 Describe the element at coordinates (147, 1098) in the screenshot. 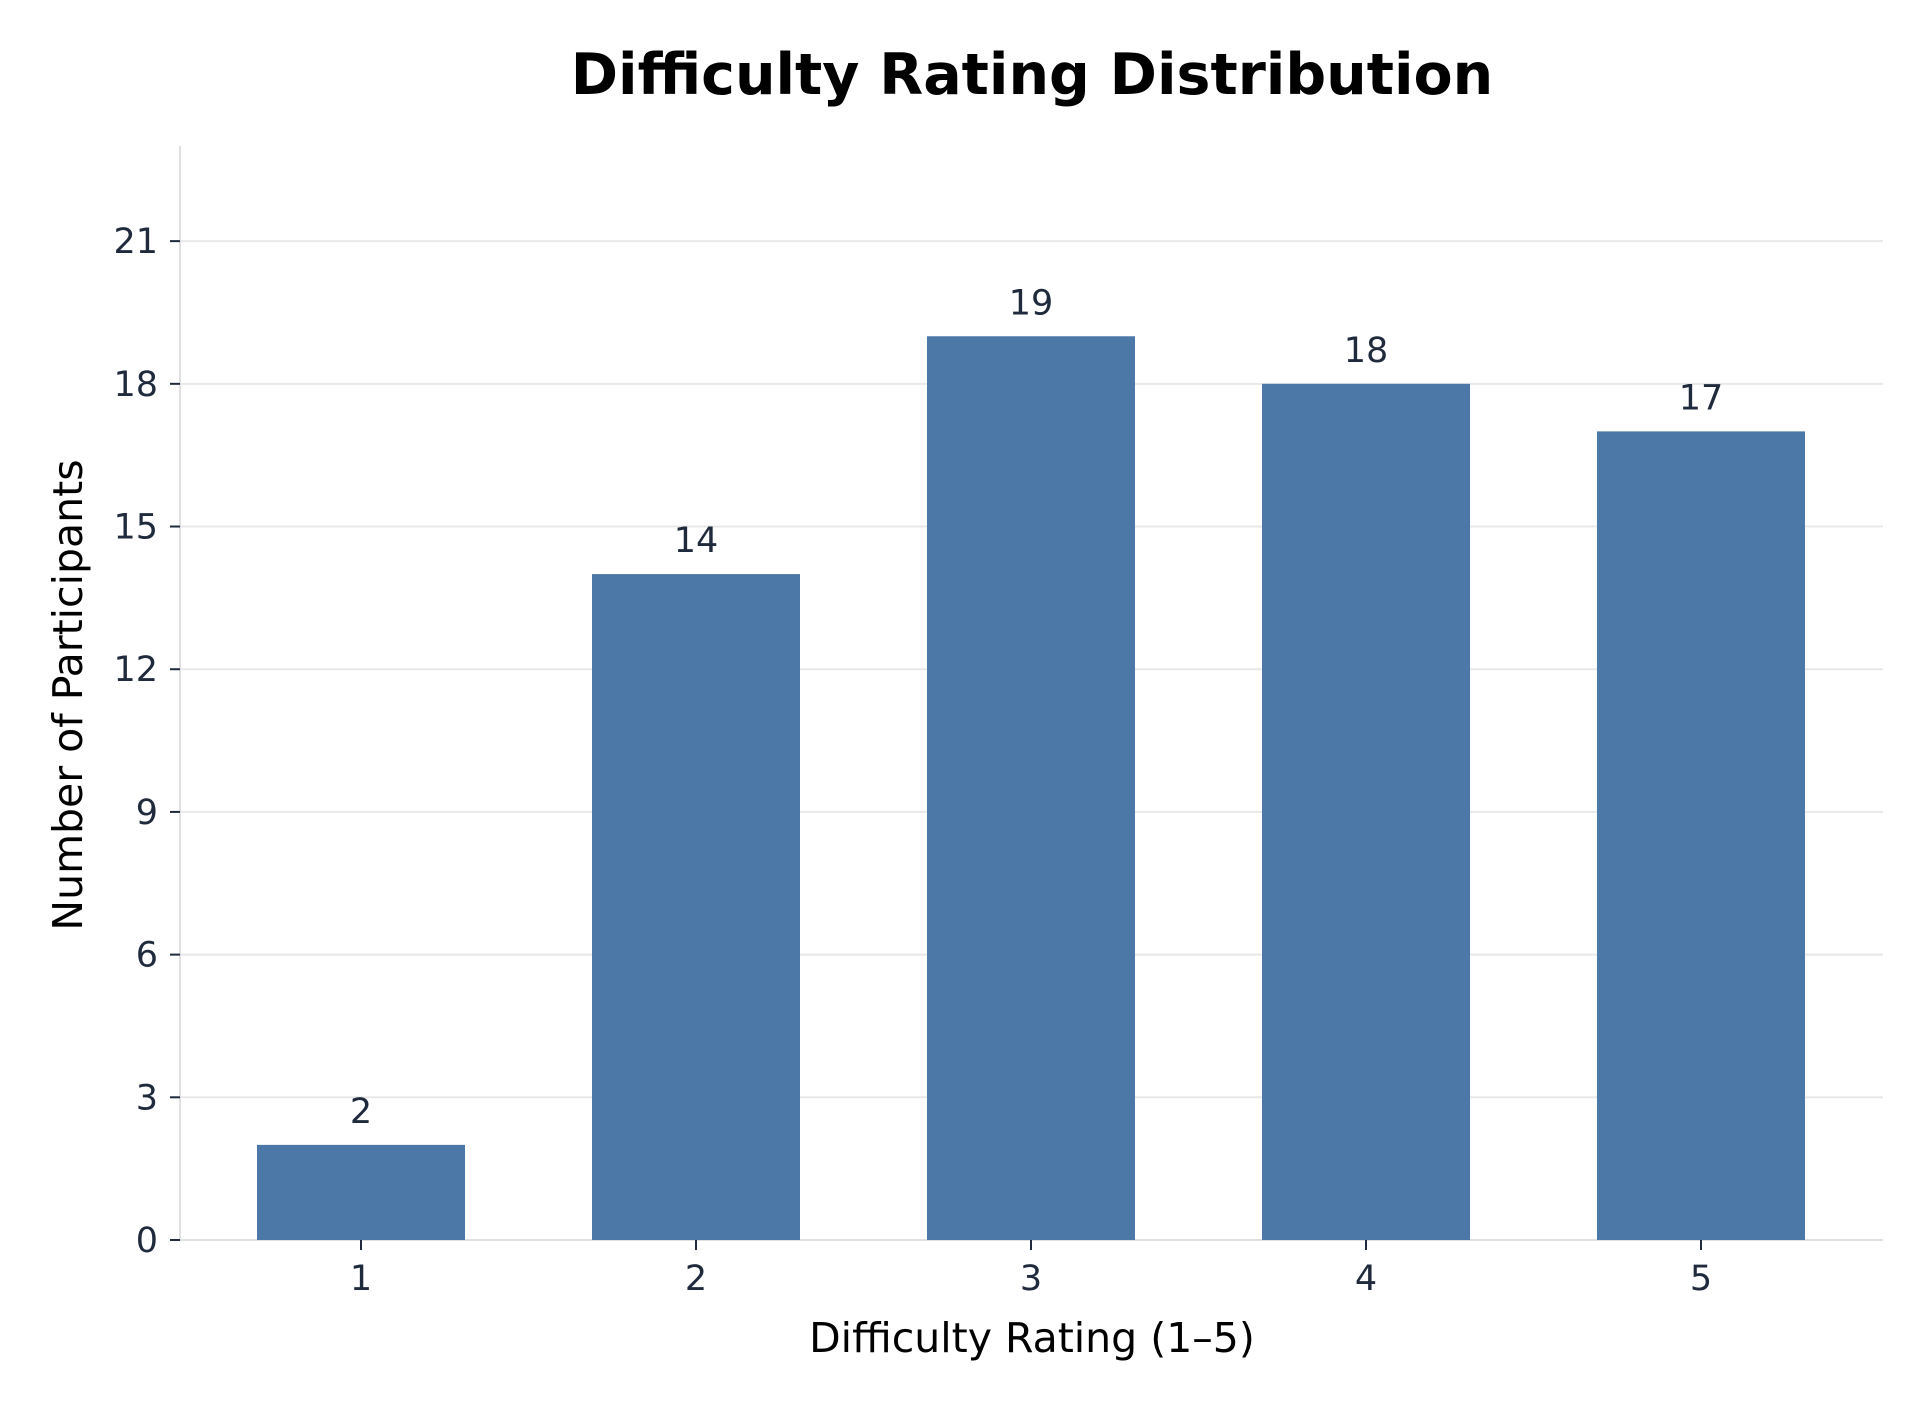

I see `y-tick-label-3: 3` at that location.